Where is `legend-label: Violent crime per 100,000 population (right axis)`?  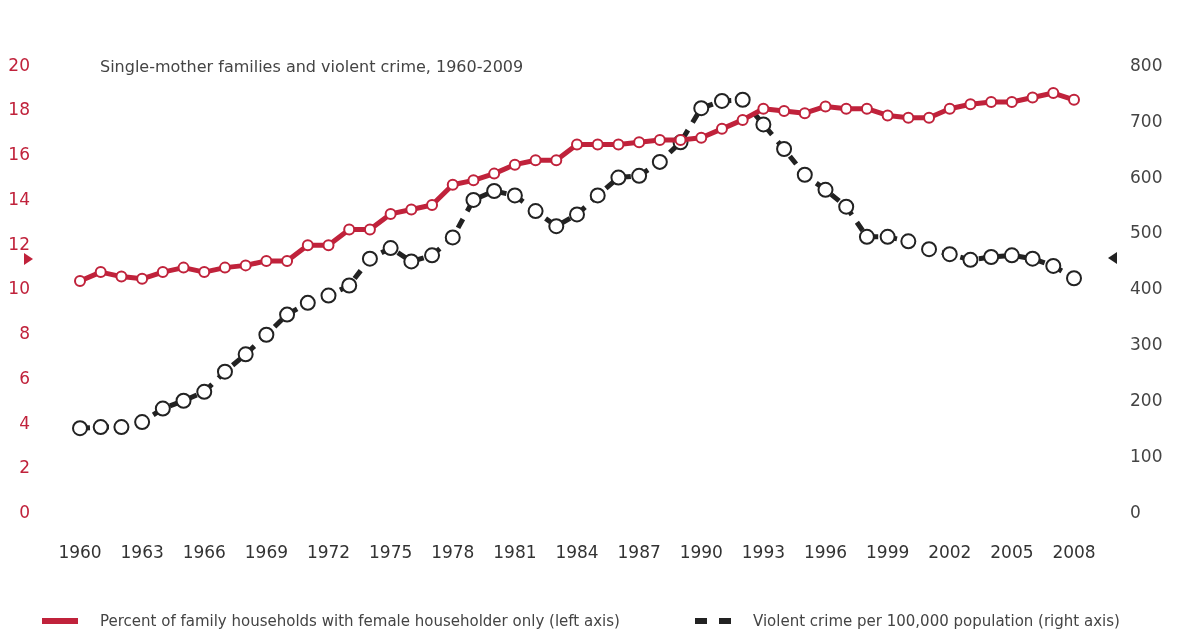 legend-label: Violent crime per 100,000 population (right axis) is located at coordinates (936, 621).